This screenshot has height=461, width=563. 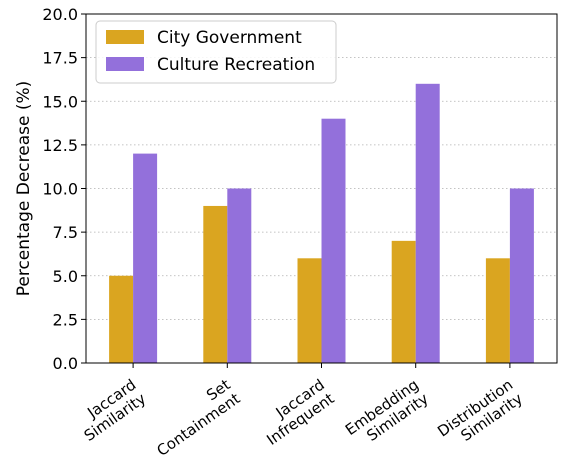 I want to click on y-tick-label: 5.0, so click(x=65, y=276).